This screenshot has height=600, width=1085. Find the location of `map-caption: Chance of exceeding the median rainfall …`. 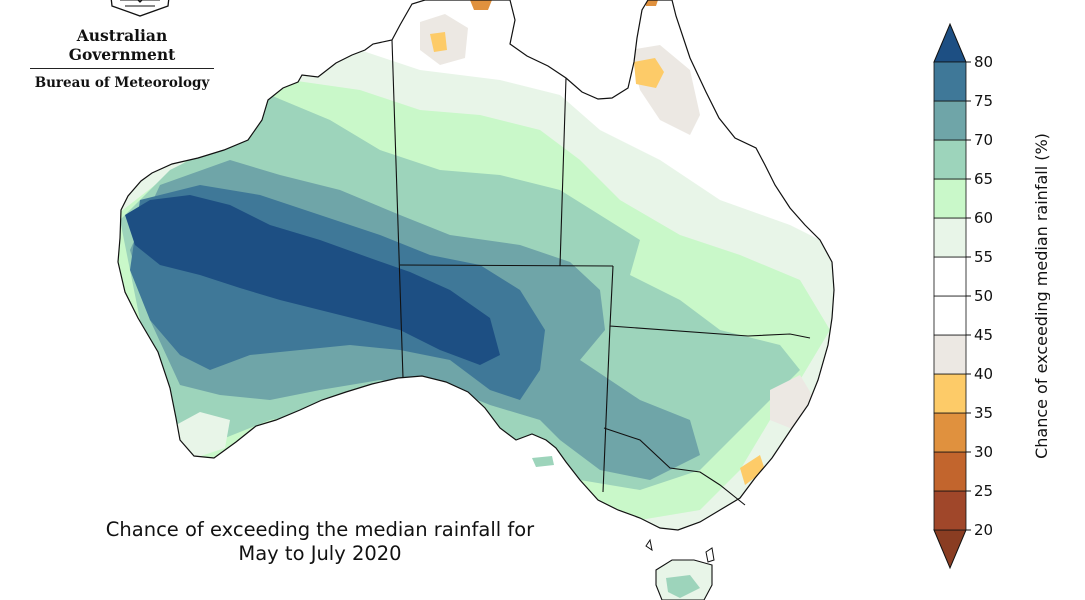

map-caption: Chance of exceeding the median rainfall … is located at coordinates (320, 542).